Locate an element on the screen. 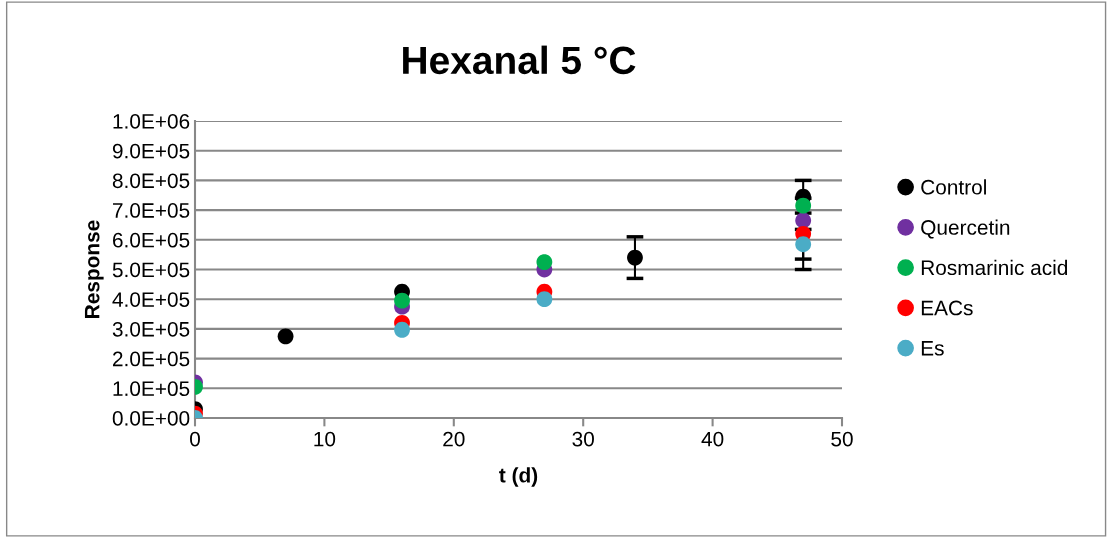  y-tick-label: 2.0E+05 is located at coordinates (151, 359).